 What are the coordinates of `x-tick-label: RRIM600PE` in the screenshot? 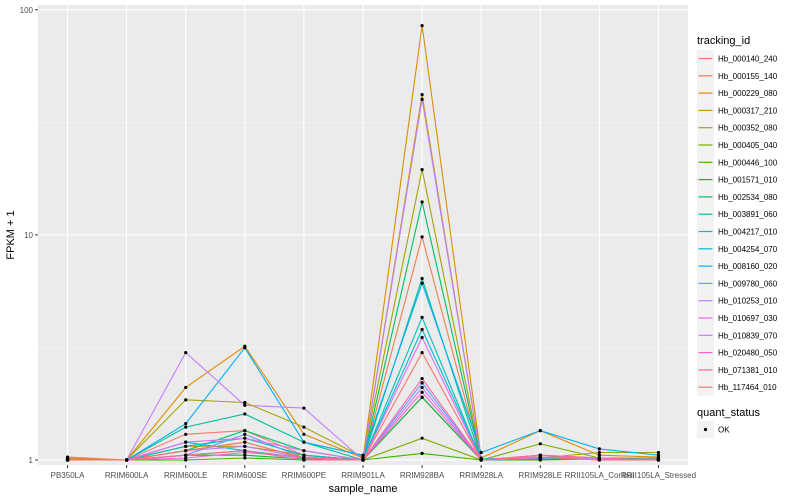 It's located at (304, 475).